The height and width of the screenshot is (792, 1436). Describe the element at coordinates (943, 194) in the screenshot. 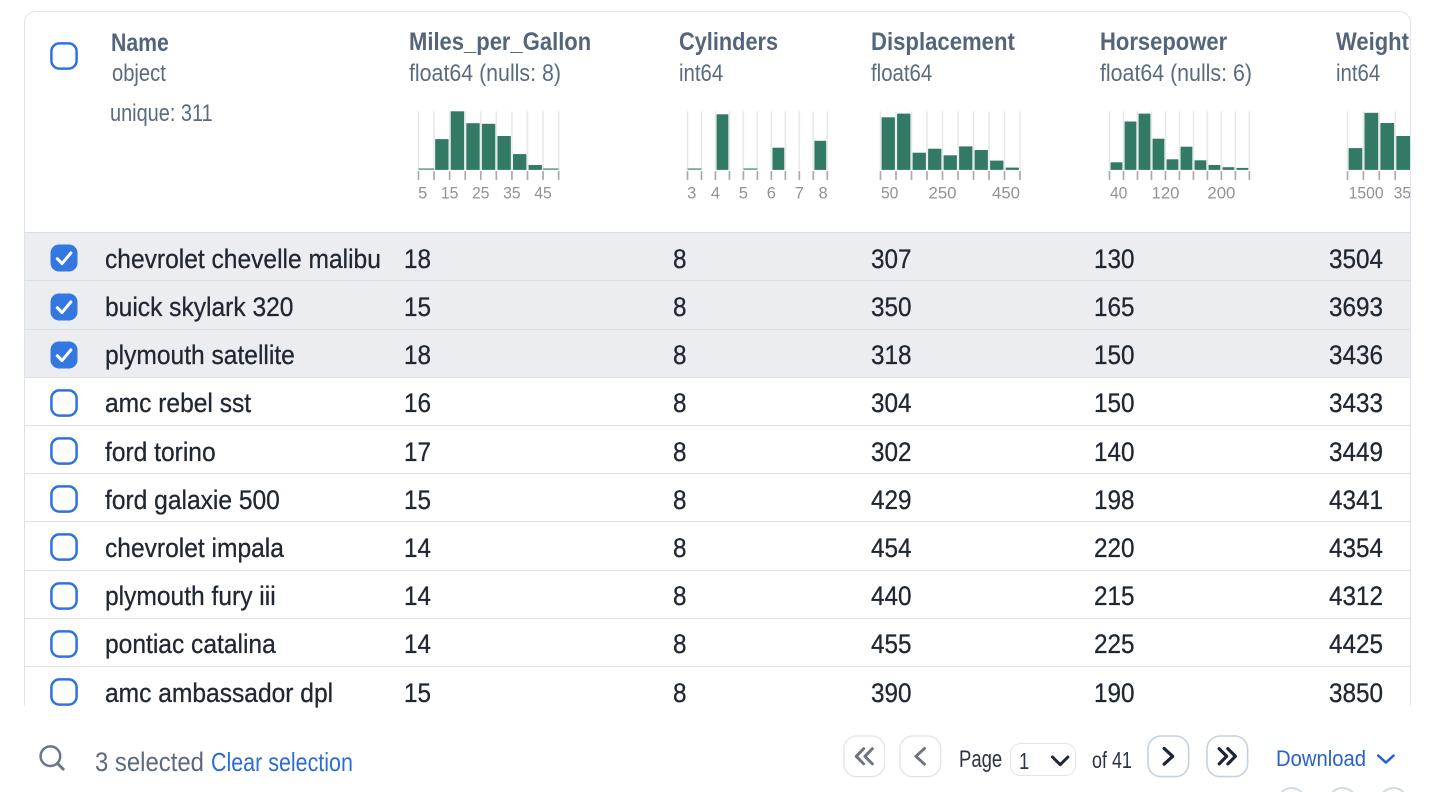

I see `svg-text: 250` at that location.